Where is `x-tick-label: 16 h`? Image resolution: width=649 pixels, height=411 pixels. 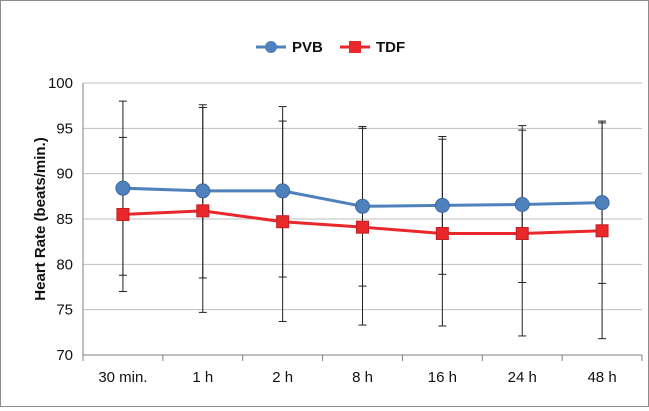
x-tick-label: 16 h is located at coordinates (442, 377).